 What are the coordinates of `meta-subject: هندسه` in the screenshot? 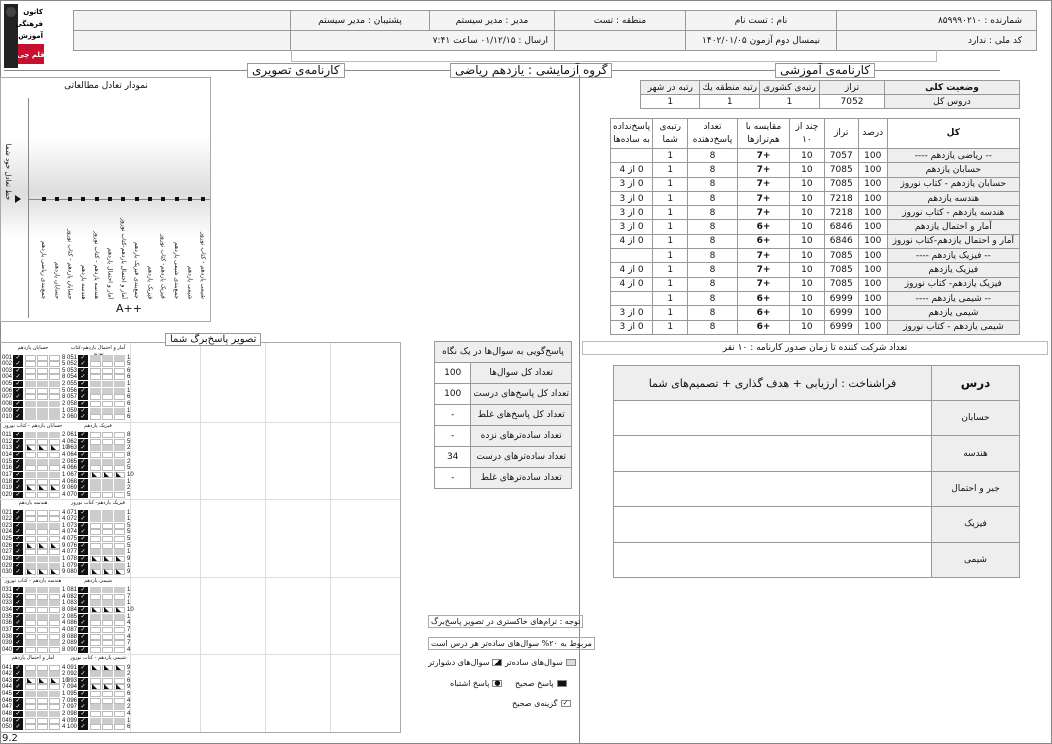 It's located at (975, 453).